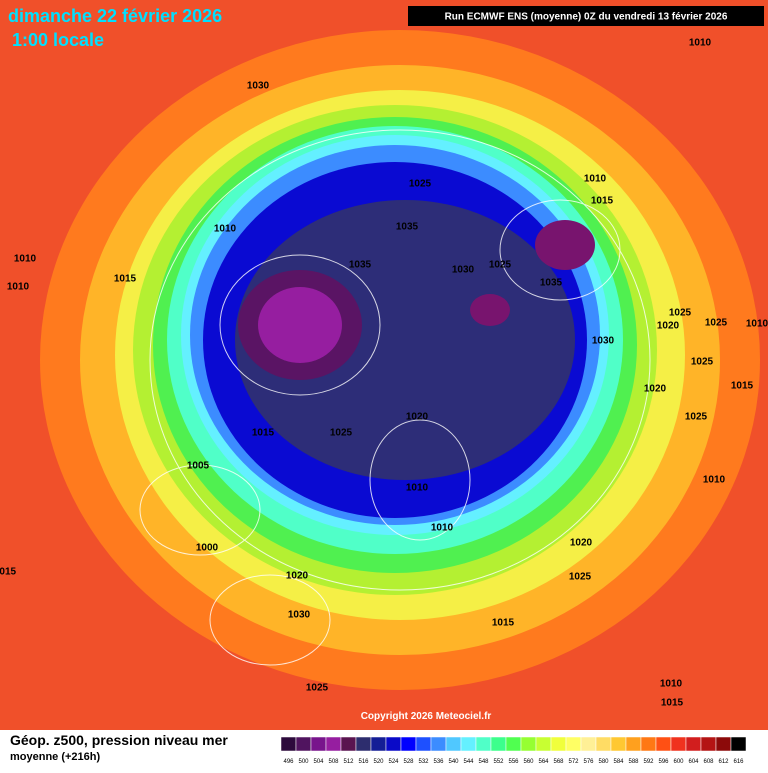  I want to click on colorbar-label: 616, so click(738, 762).